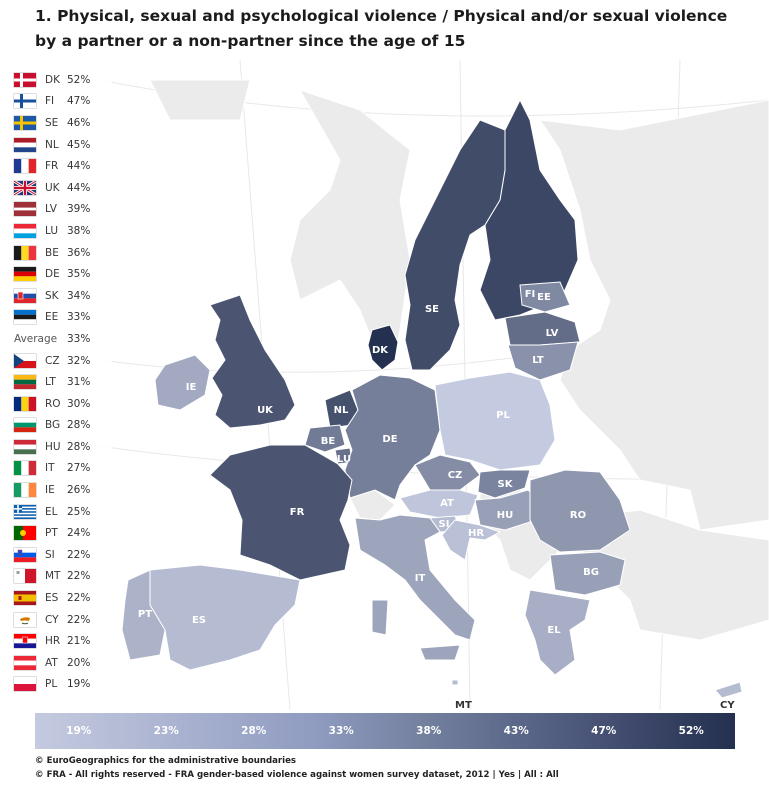 This screenshot has height=800, width=769. Describe the element at coordinates (728, 690) in the screenshot. I see `country-cy` at that location.